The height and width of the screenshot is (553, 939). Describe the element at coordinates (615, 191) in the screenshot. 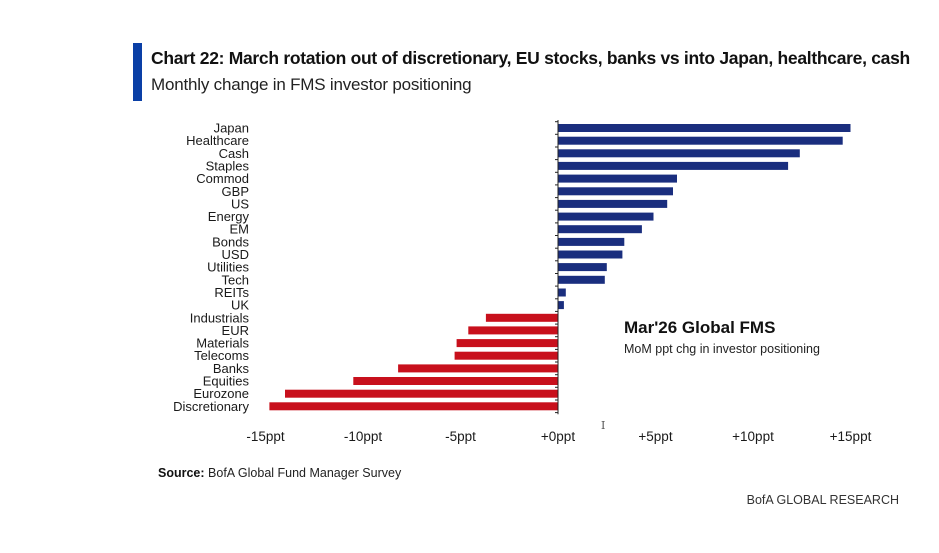

I see `bar-gbp` at that location.